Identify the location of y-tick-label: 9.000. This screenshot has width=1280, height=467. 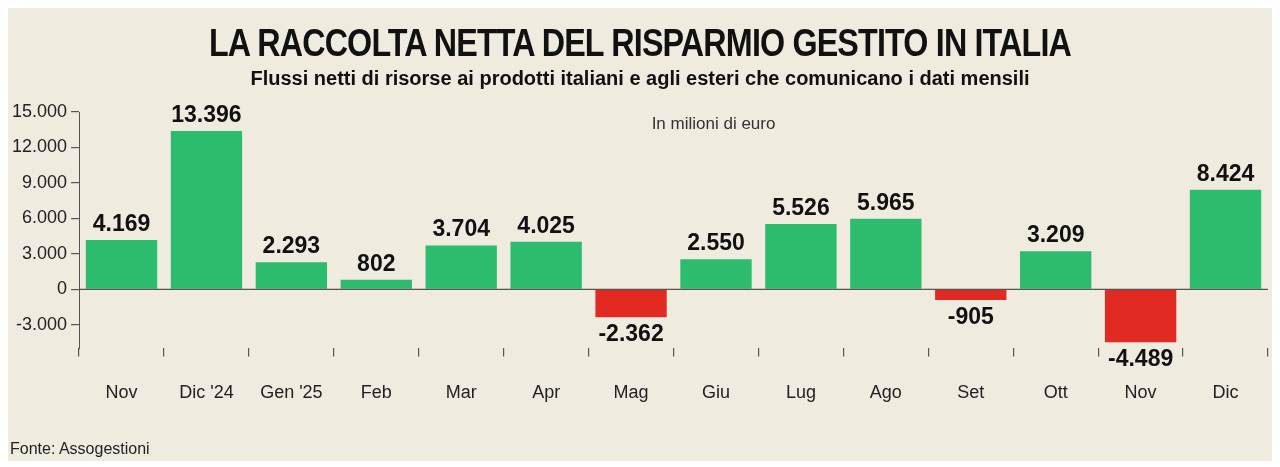
(45, 181).